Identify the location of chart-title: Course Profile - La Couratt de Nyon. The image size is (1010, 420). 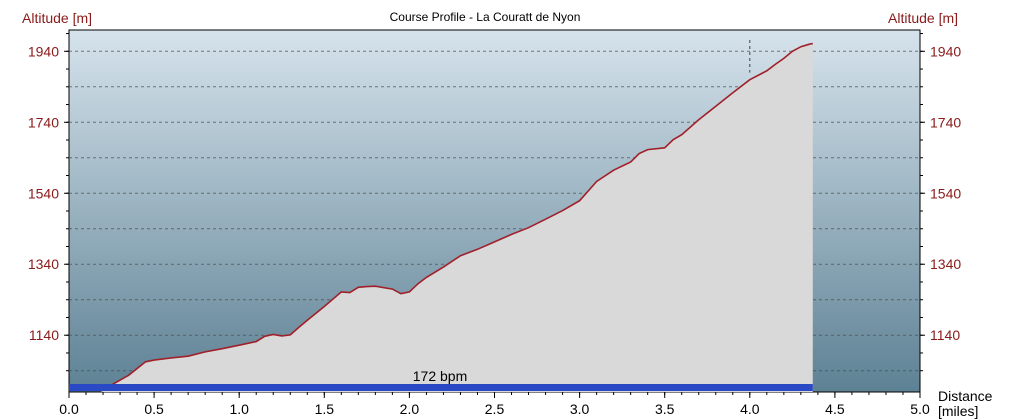
(485, 17).